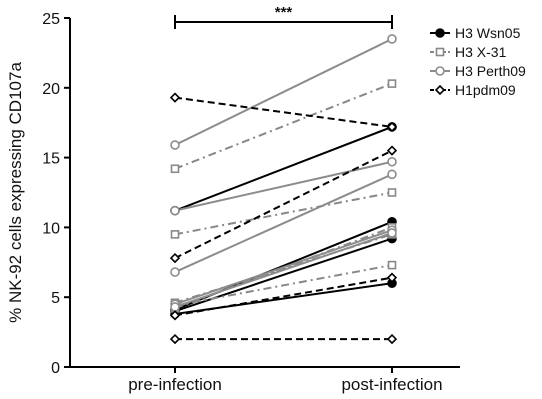 Image resolution: width=542 pixels, height=399 pixels. I want to click on y-tick-label: 0, so click(55, 368).